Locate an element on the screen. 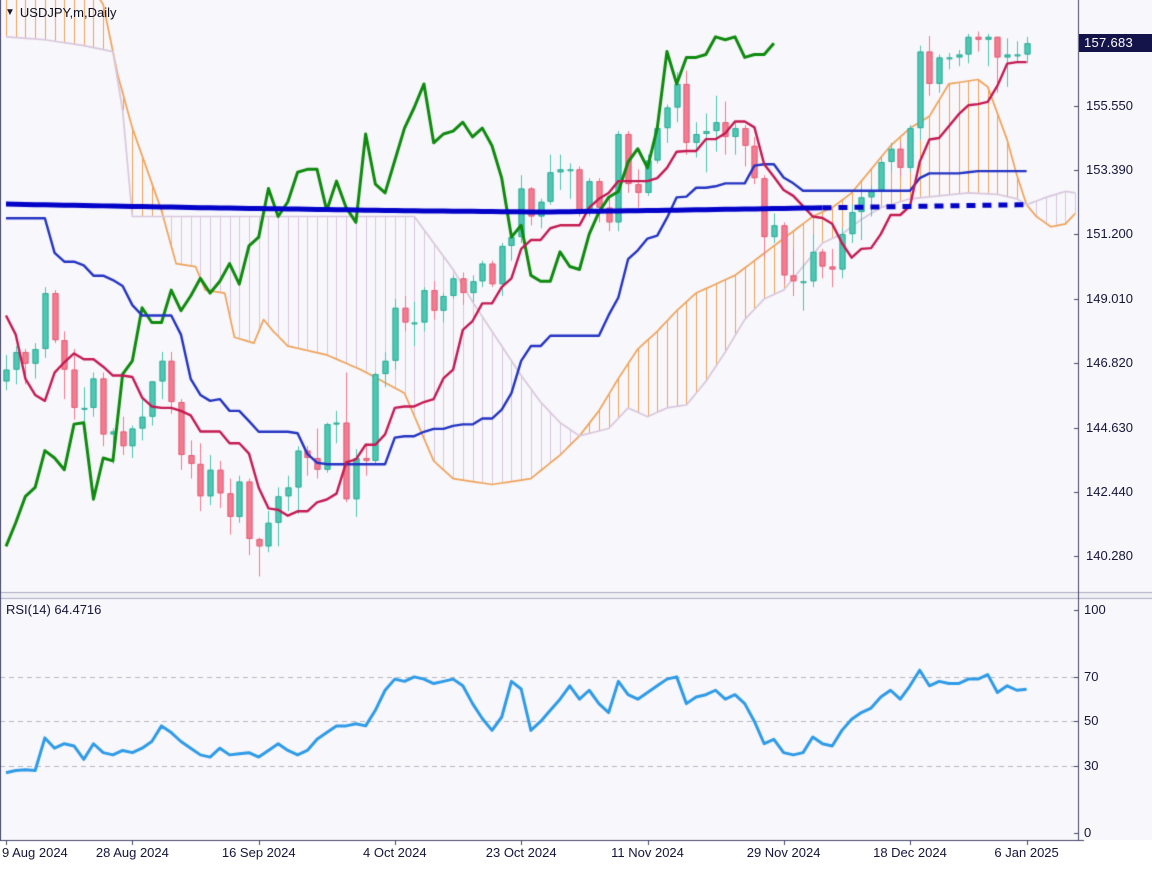  symbol-label: ▼ USDJPY,m,Daily is located at coordinates (60, 12).